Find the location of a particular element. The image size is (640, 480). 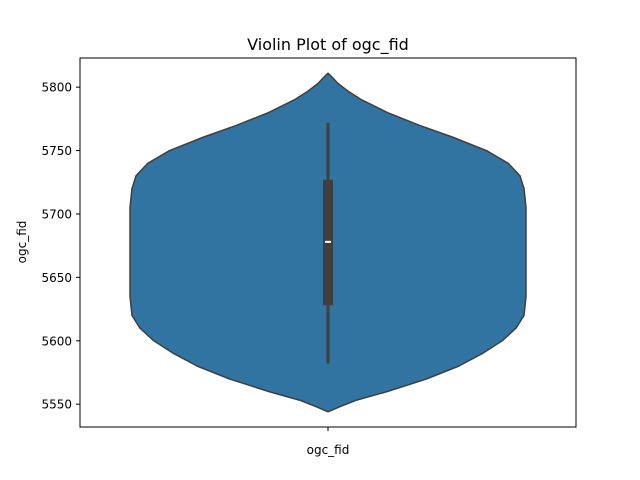

y-axis: 5550 5600 5650 5700 5750 5800 is located at coordinates (60, 246).